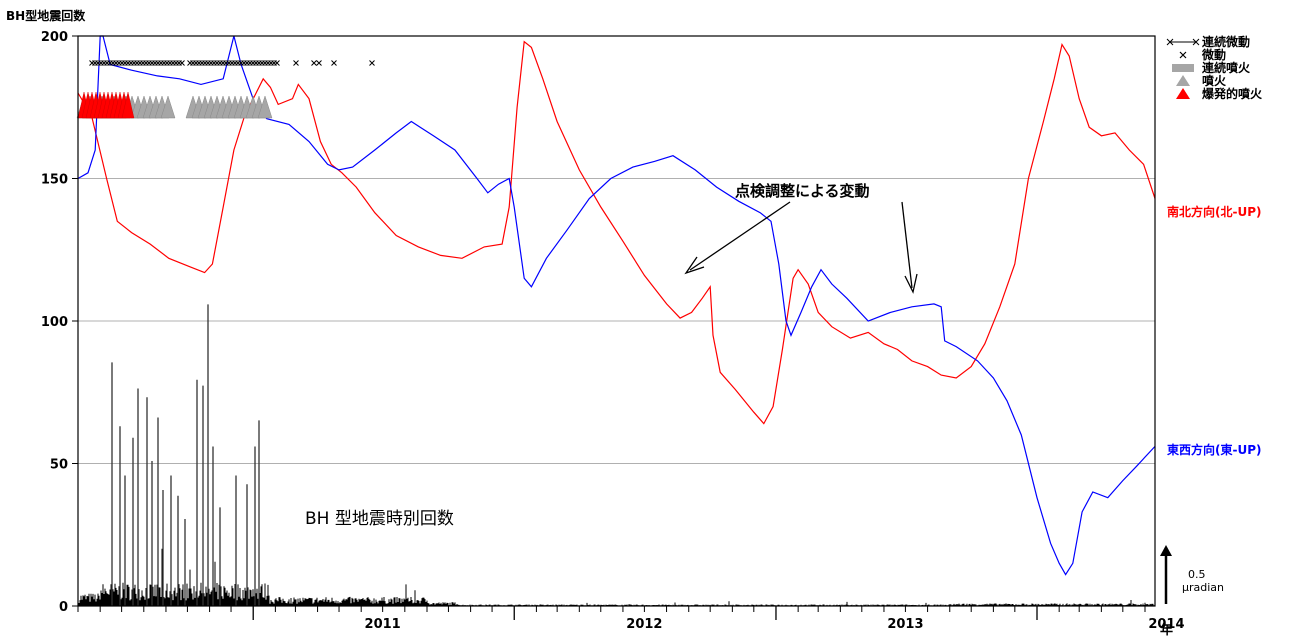  What do you see at coordinates (1197, 574) in the screenshot?
I see `scale-value: 0.5` at bounding box center [1197, 574].